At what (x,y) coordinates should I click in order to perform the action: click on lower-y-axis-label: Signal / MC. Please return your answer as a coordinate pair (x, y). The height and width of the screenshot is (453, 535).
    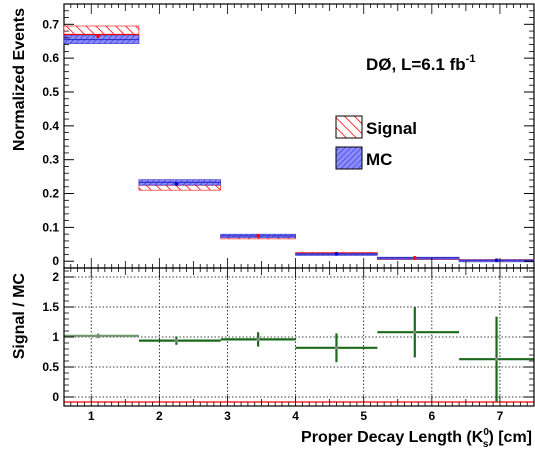
    Looking at the image, I should click on (19, 316).